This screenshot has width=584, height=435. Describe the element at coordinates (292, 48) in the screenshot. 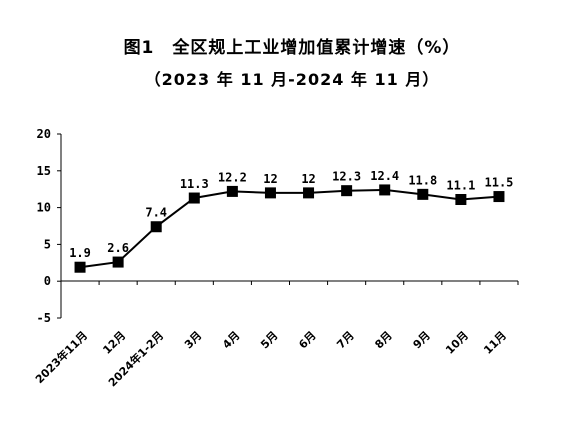

I see `chart-title: 图1 全区规上工业增加值累计增速（%）` at that location.